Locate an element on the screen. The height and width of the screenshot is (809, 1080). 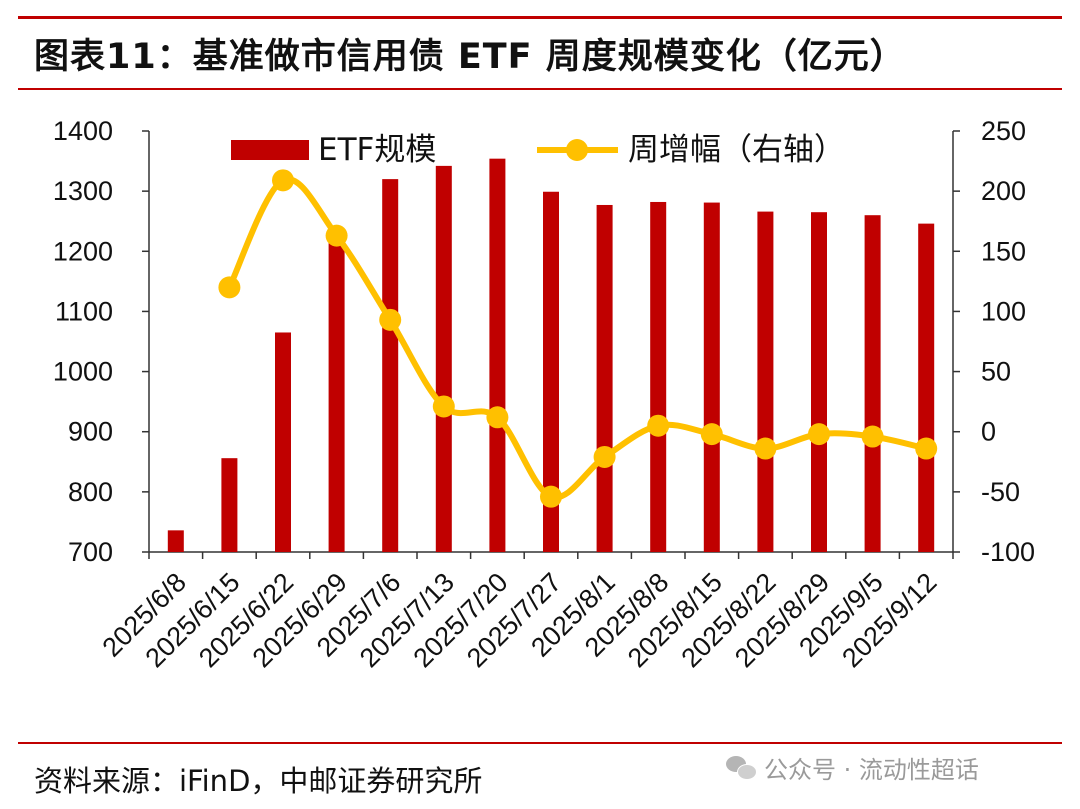
left-tick-label: 700 is located at coordinates (90, 552).